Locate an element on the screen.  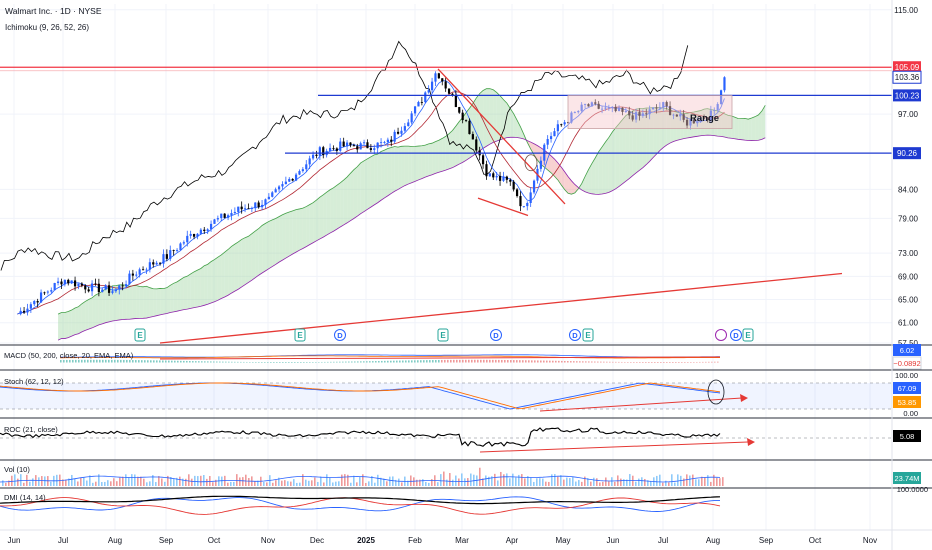
earnings-icon is located at coordinates (443, 335).